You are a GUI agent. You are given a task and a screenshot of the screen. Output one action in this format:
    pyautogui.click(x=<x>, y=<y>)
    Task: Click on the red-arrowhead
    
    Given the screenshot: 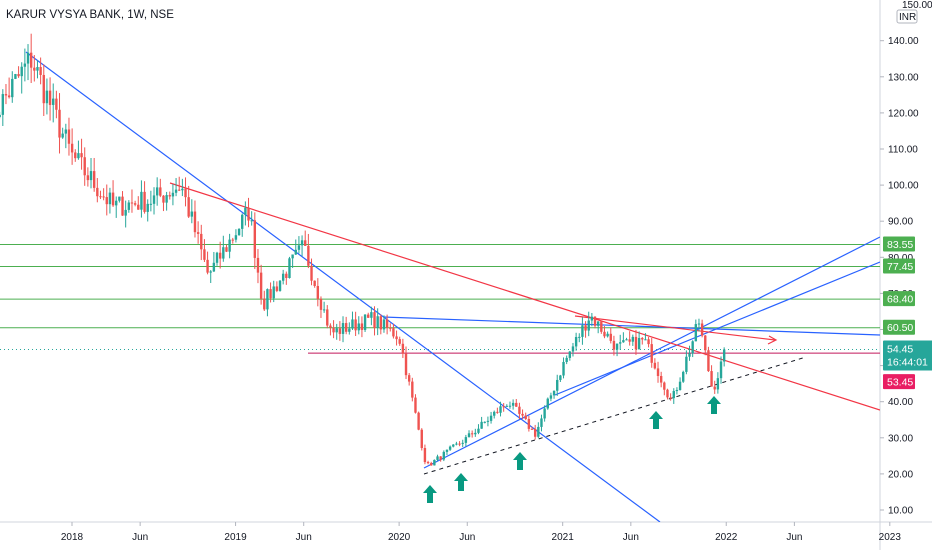 What is the action you would take?
    pyautogui.click(x=772, y=340)
    